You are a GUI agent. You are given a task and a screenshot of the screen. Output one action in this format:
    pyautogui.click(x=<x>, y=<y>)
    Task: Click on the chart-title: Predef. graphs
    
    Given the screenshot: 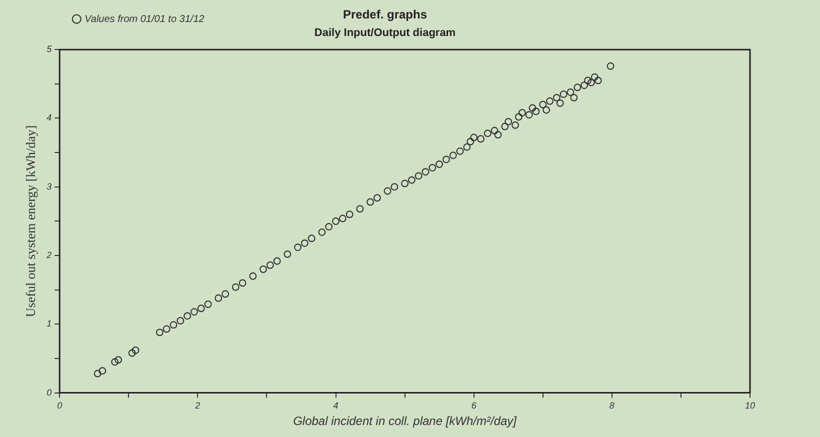 What is the action you would take?
    pyautogui.click(x=385, y=15)
    